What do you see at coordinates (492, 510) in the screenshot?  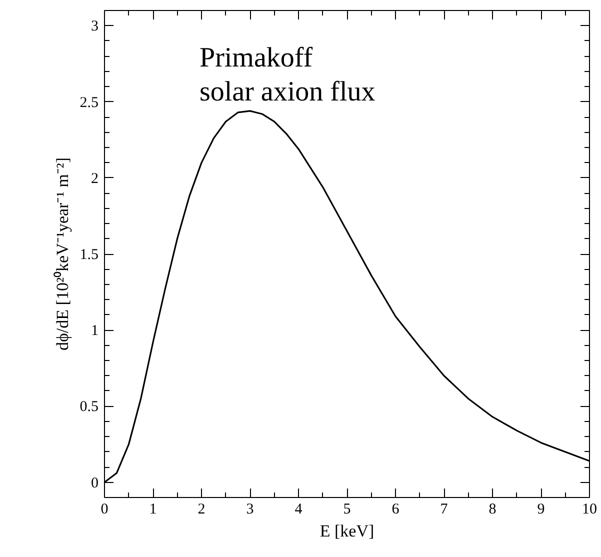 I see `x-tick-label: 8` at bounding box center [492, 510].